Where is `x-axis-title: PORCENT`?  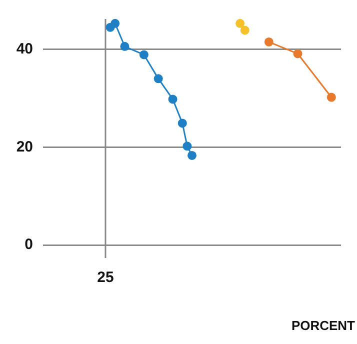
x-axis-title: PORCENT is located at coordinates (323, 325).